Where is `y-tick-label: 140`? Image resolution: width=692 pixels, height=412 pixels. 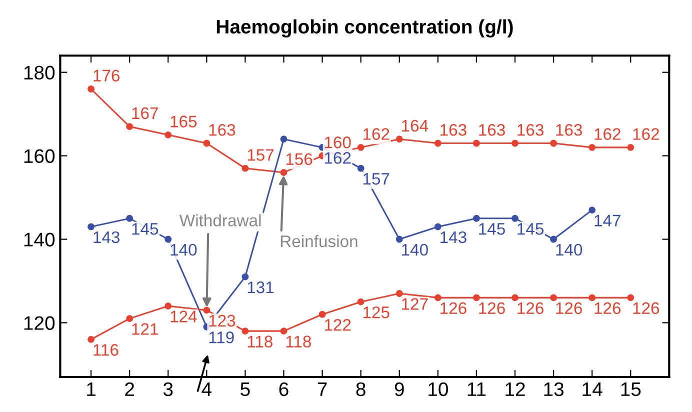
y-tick-label: 140 is located at coordinates (39, 239).